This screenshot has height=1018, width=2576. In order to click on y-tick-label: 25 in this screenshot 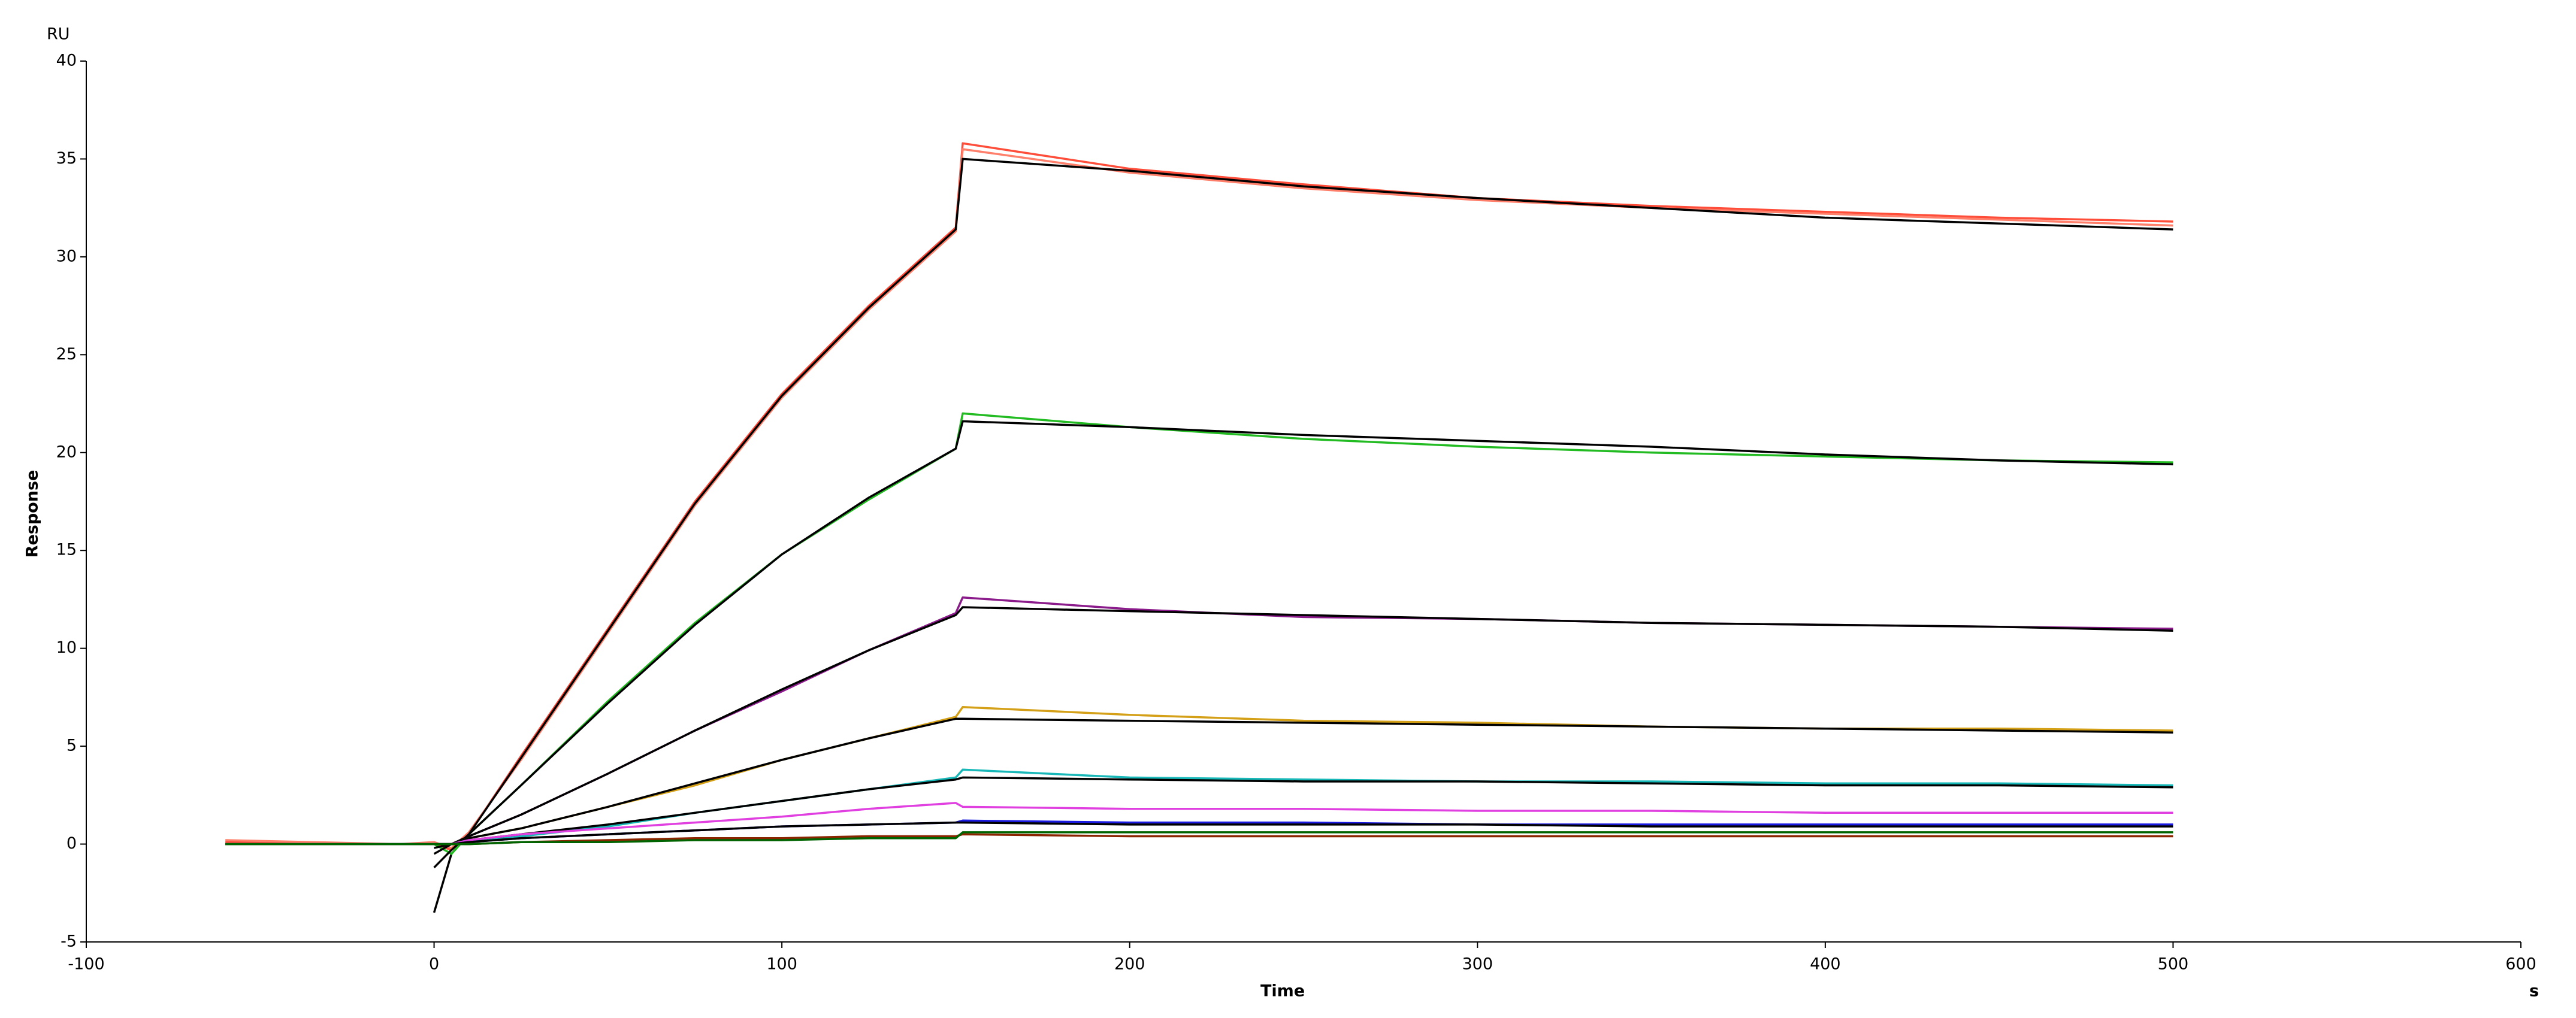, I will do `click(66, 354)`.